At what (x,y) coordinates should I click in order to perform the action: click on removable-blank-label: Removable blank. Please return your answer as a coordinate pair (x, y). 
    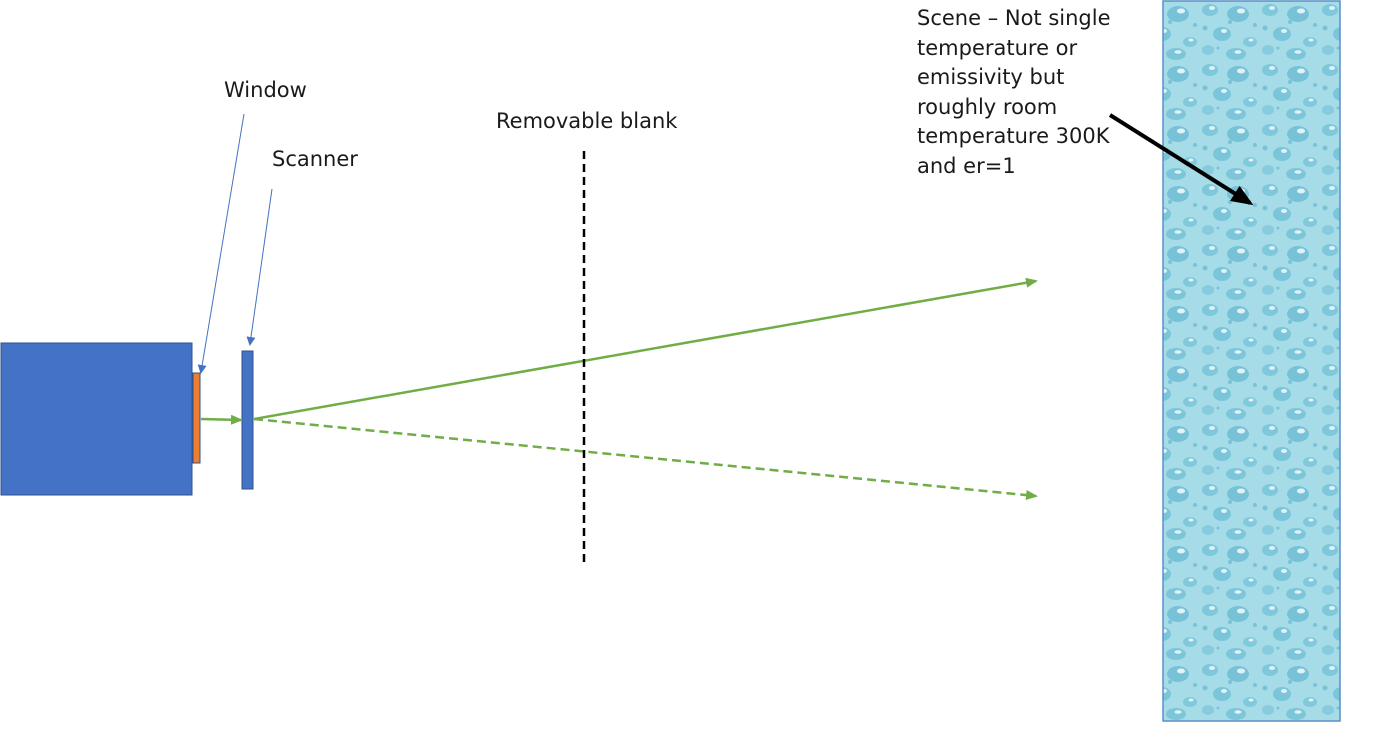
    Looking at the image, I should click on (587, 121).